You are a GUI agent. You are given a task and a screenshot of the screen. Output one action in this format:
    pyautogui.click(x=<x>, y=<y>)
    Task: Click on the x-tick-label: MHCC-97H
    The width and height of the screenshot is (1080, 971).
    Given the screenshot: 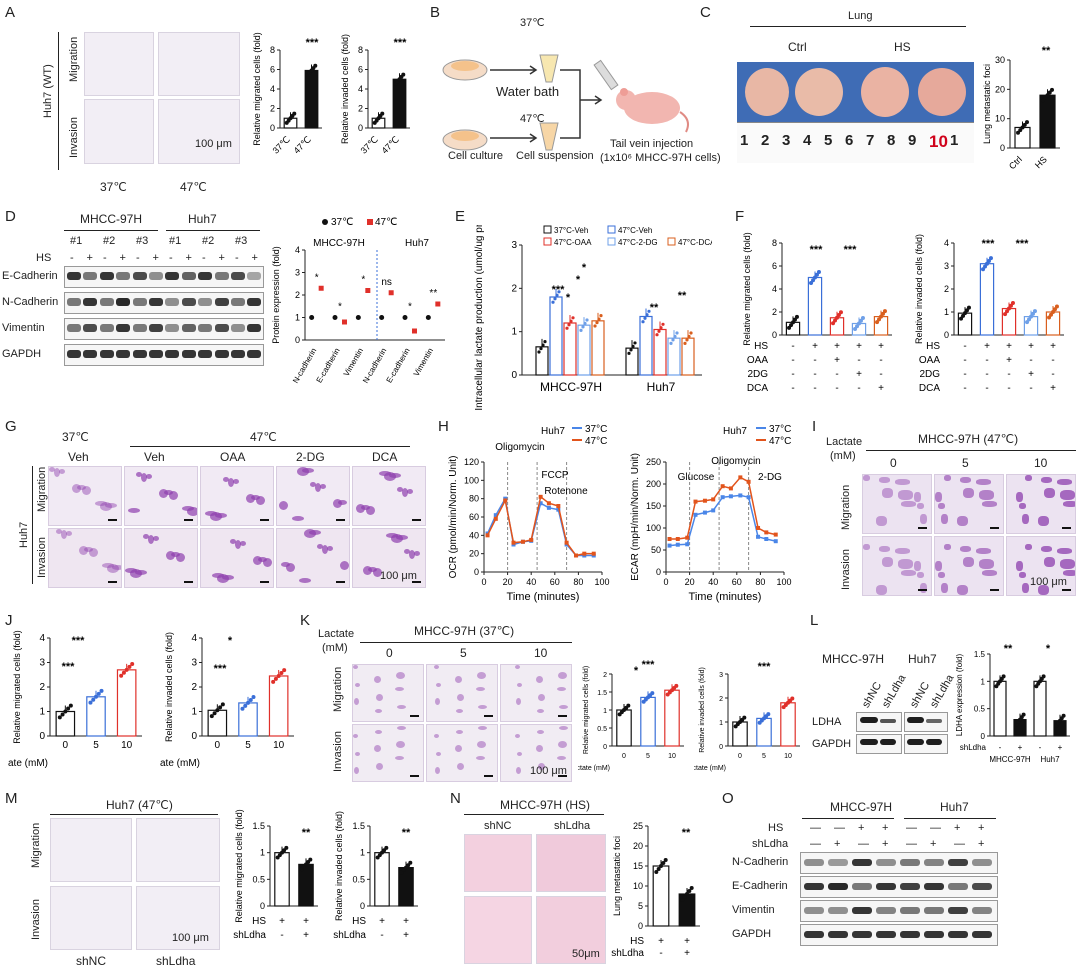 What is the action you would take?
    pyautogui.click(x=571, y=387)
    